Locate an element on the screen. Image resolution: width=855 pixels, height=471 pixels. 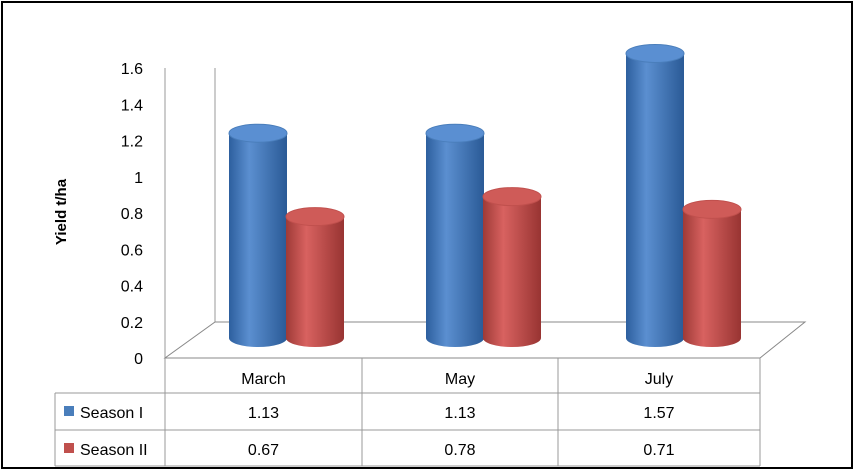
table-cell: 1.57 is located at coordinates (658, 413).